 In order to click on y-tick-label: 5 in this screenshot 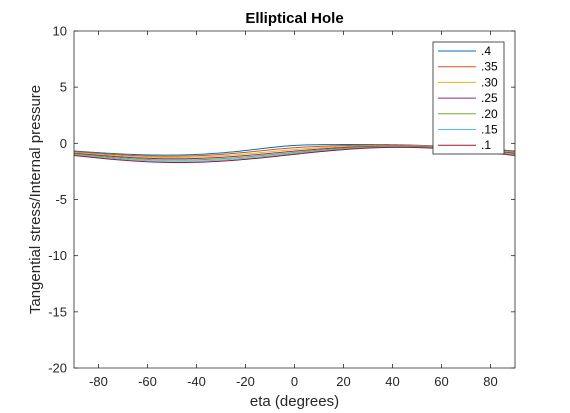, I will do `click(63, 87)`.